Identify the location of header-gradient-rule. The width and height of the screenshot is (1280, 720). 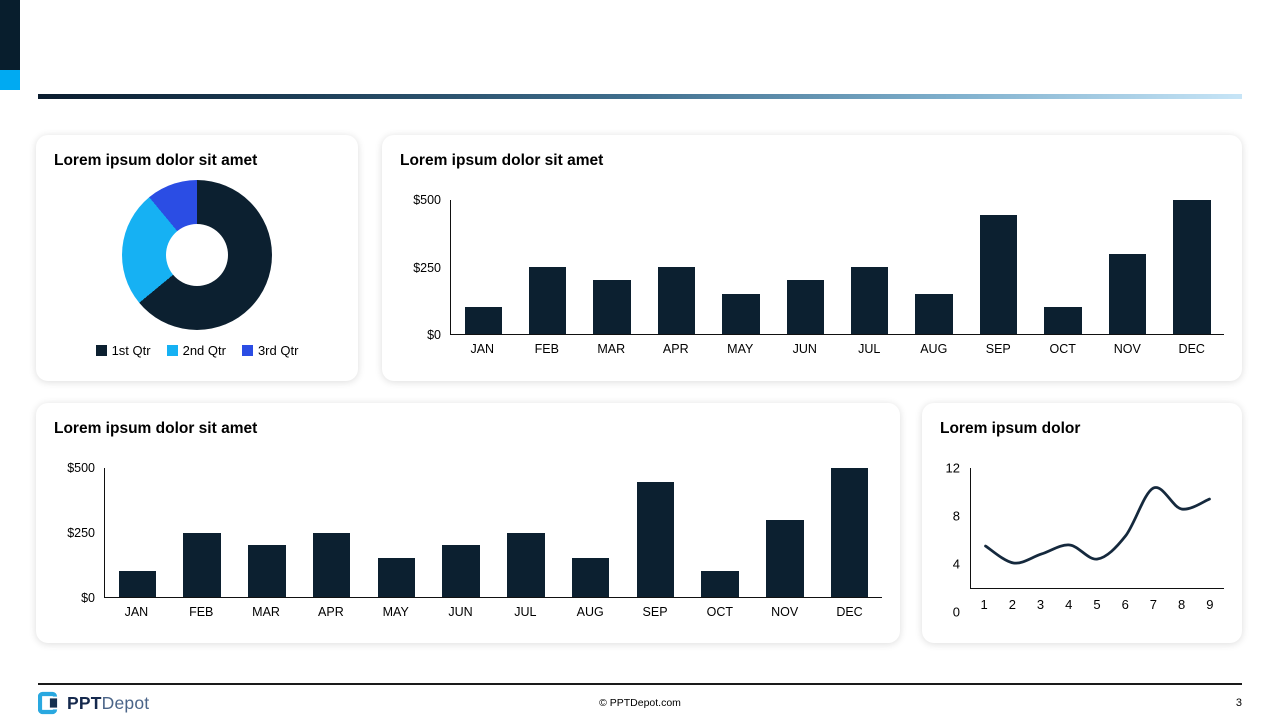
(640, 96).